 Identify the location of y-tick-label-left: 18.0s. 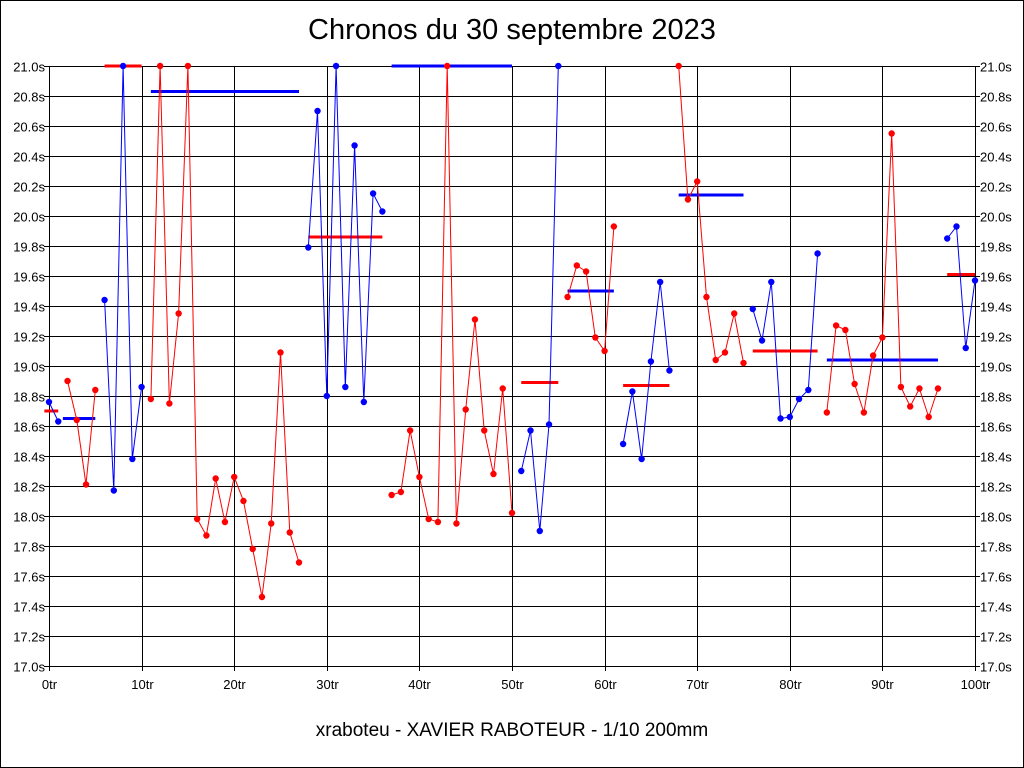
(29, 517).